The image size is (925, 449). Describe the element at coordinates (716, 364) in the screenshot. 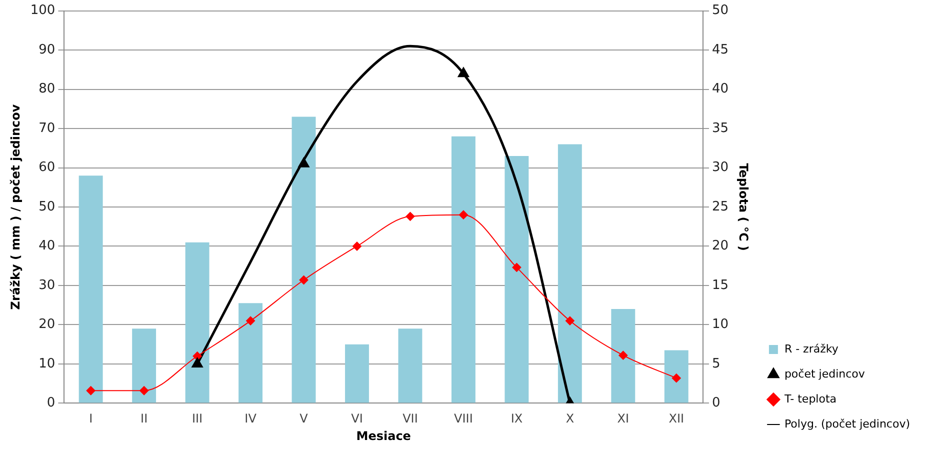

I see `y2-tick-label: 5` at that location.